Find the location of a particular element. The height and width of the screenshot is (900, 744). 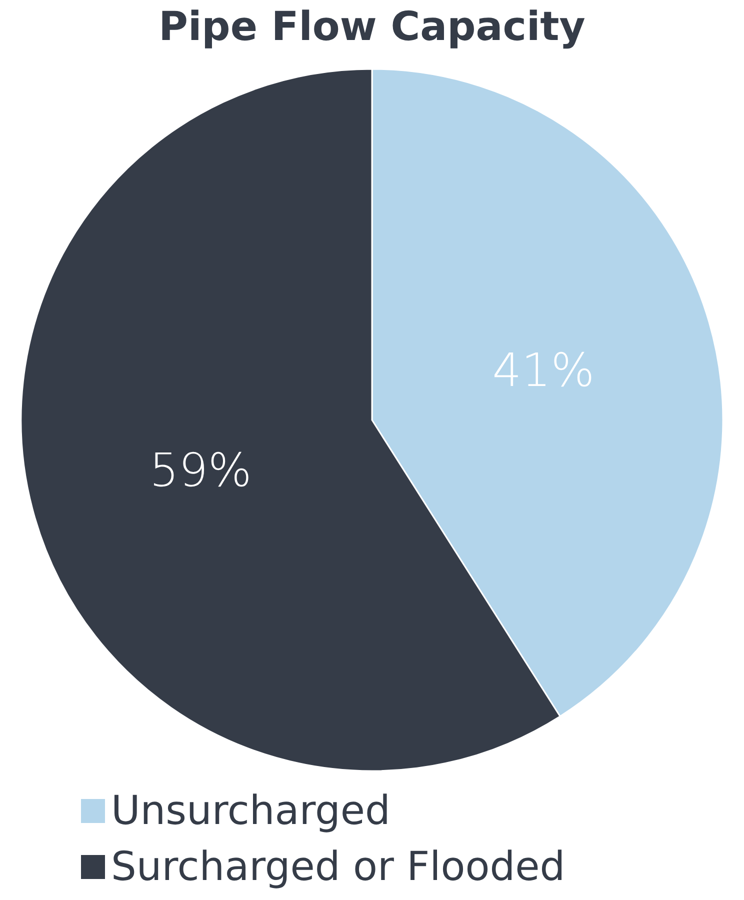

chart-title: Pipe Flow Capacity is located at coordinates (372, 27).